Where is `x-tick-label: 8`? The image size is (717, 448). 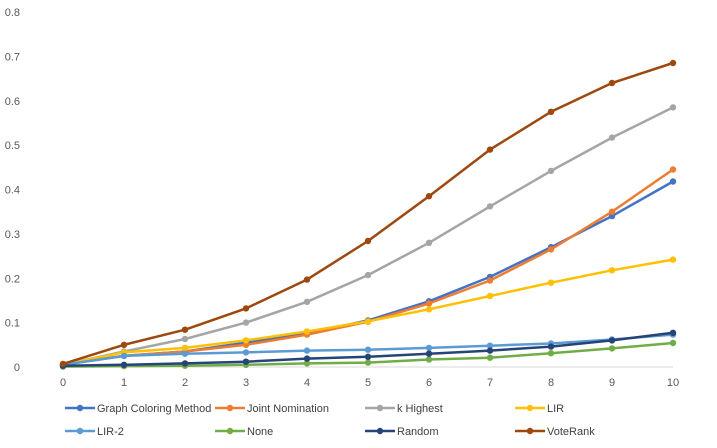
x-tick-label: 8 is located at coordinates (551, 383).